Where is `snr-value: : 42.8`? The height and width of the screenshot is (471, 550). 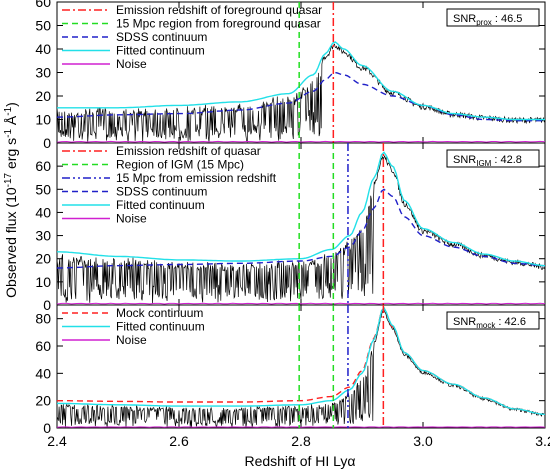
snr-value: : 42.8 is located at coordinates (506, 160).